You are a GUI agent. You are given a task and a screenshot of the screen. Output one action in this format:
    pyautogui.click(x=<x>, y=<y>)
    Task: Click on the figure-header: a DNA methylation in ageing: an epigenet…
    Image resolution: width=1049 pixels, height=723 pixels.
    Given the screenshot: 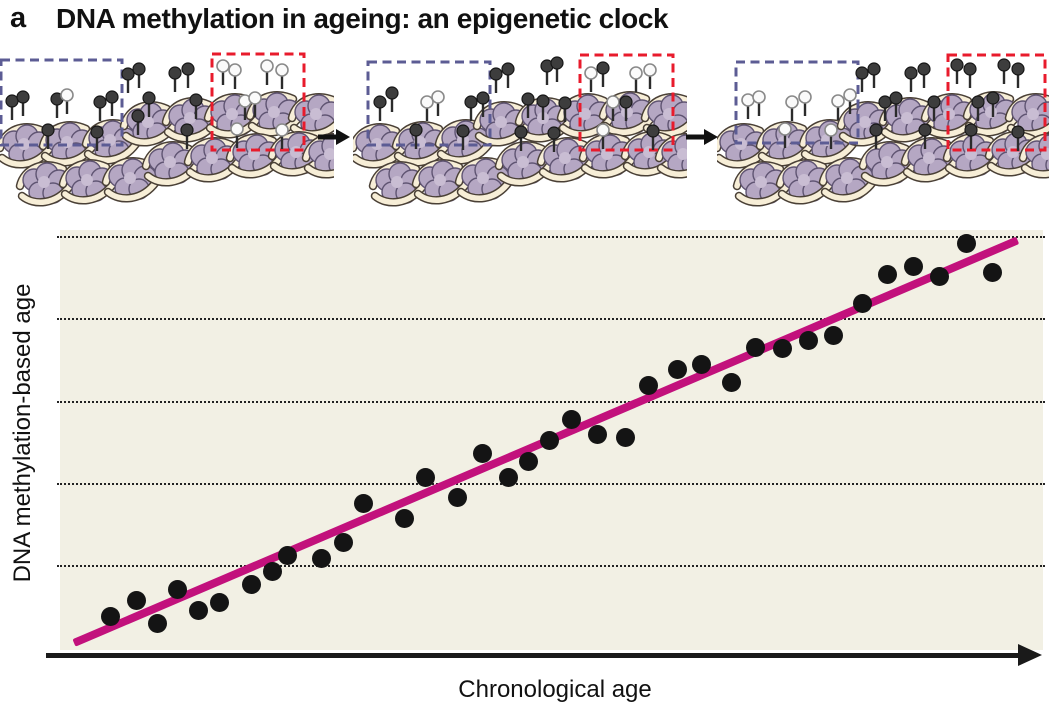 What is the action you would take?
    pyautogui.click(x=524, y=22)
    